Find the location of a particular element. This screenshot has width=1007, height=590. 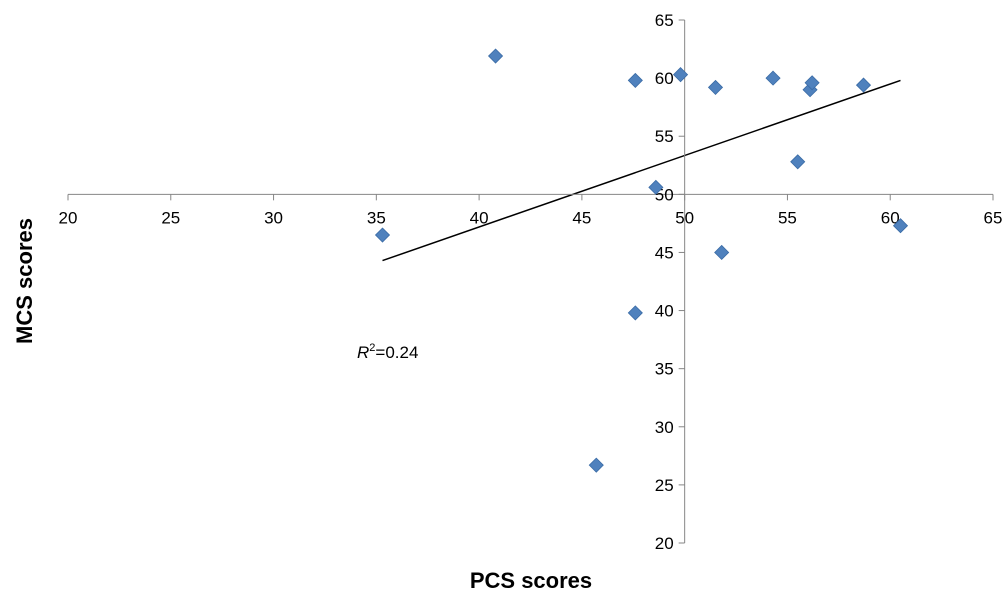

y-tick-label: 25 is located at coordinates (664, 485).